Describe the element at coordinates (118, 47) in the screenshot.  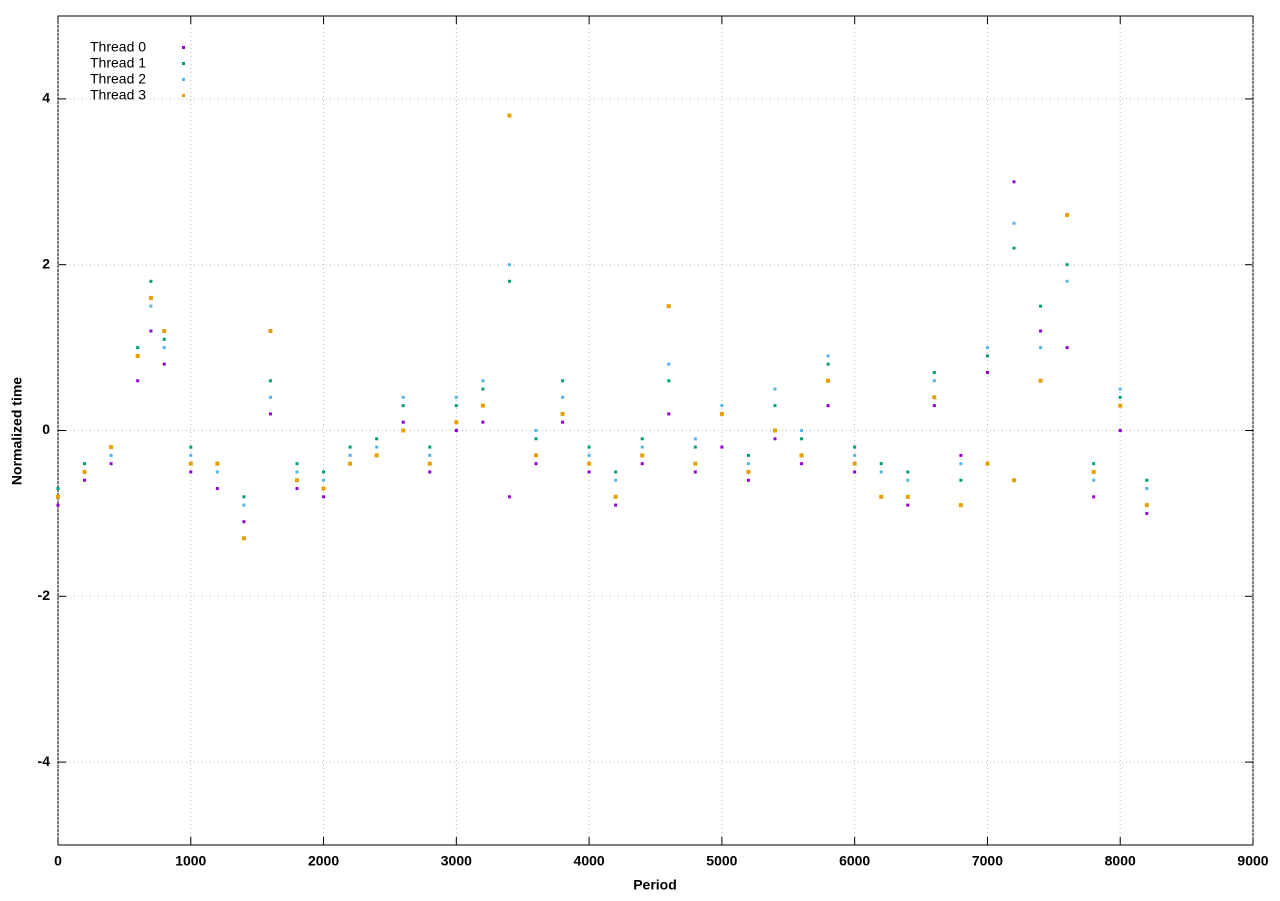
I see `legend-label: Thread 0` at that location.